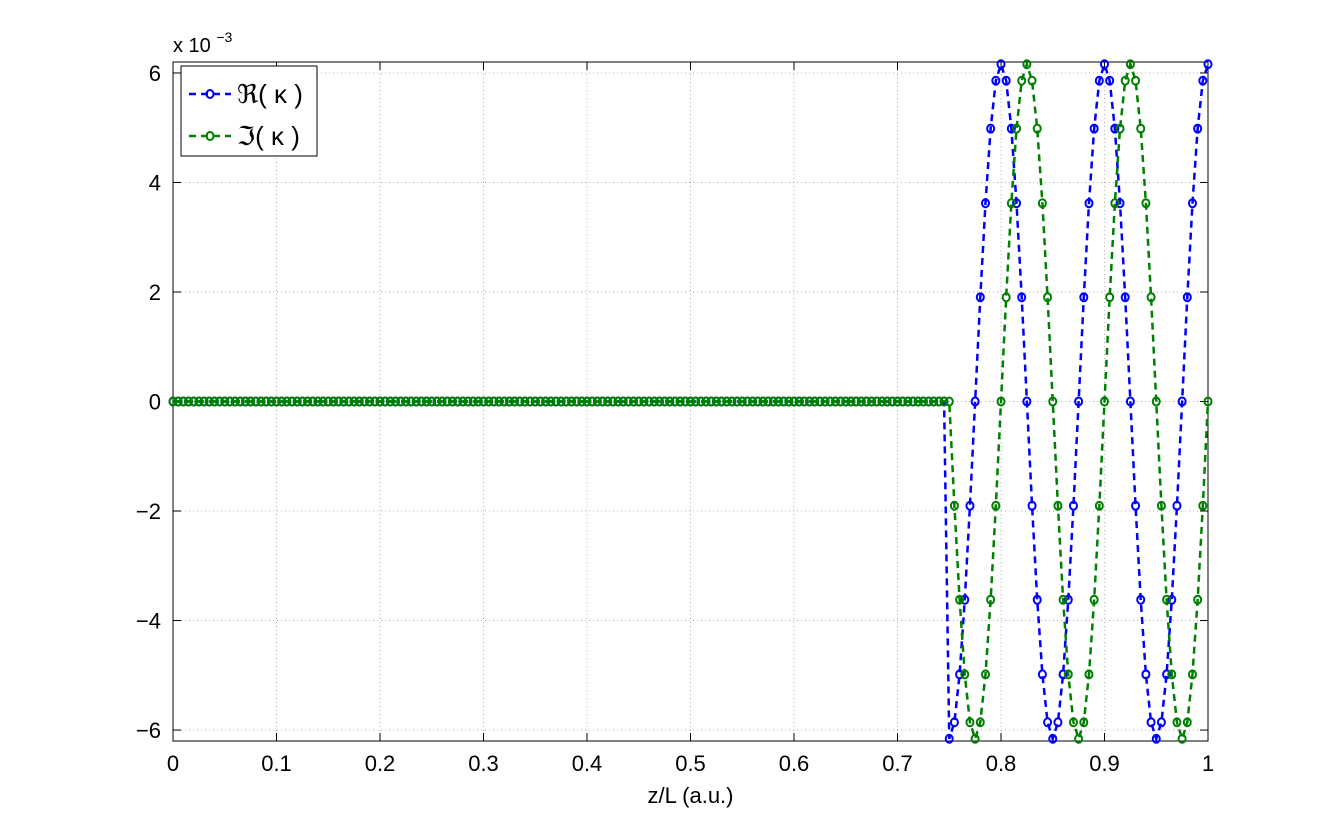 The width and height of the screenshot is (1332, 833). I want to click on legend-label: ℜ( κ ), so click(270, 94).